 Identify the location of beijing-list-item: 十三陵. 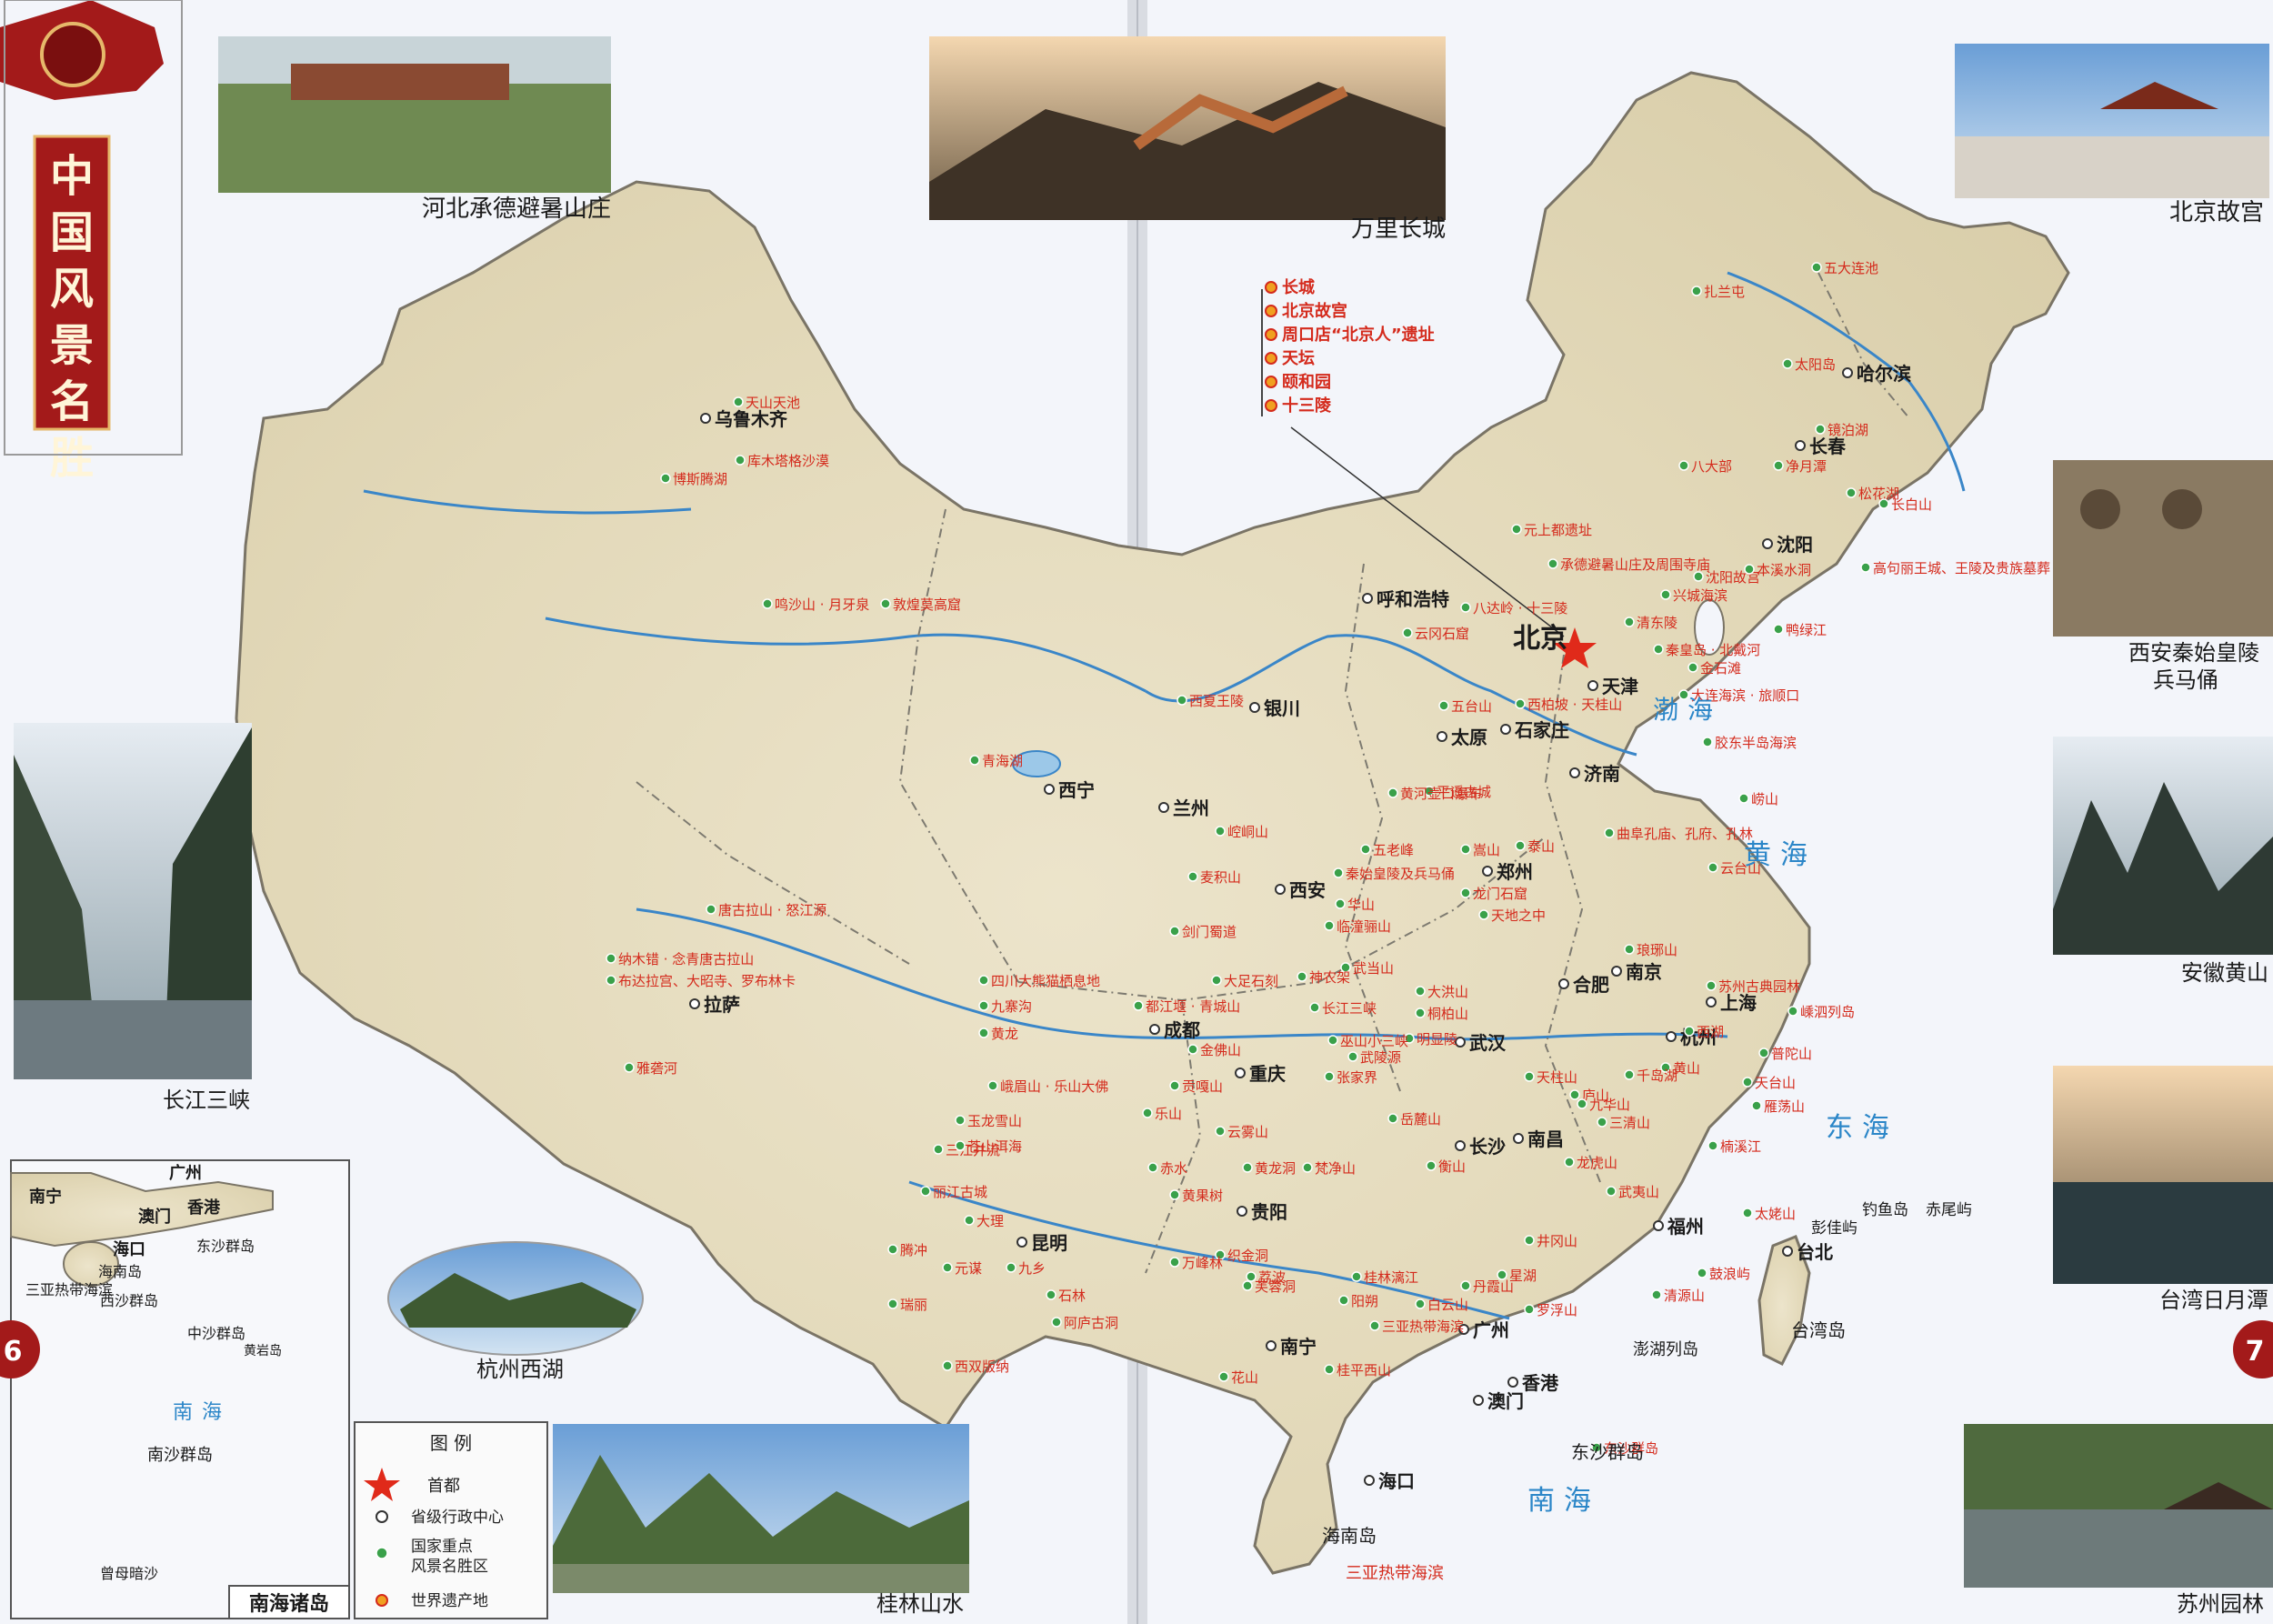
(1307, 406).